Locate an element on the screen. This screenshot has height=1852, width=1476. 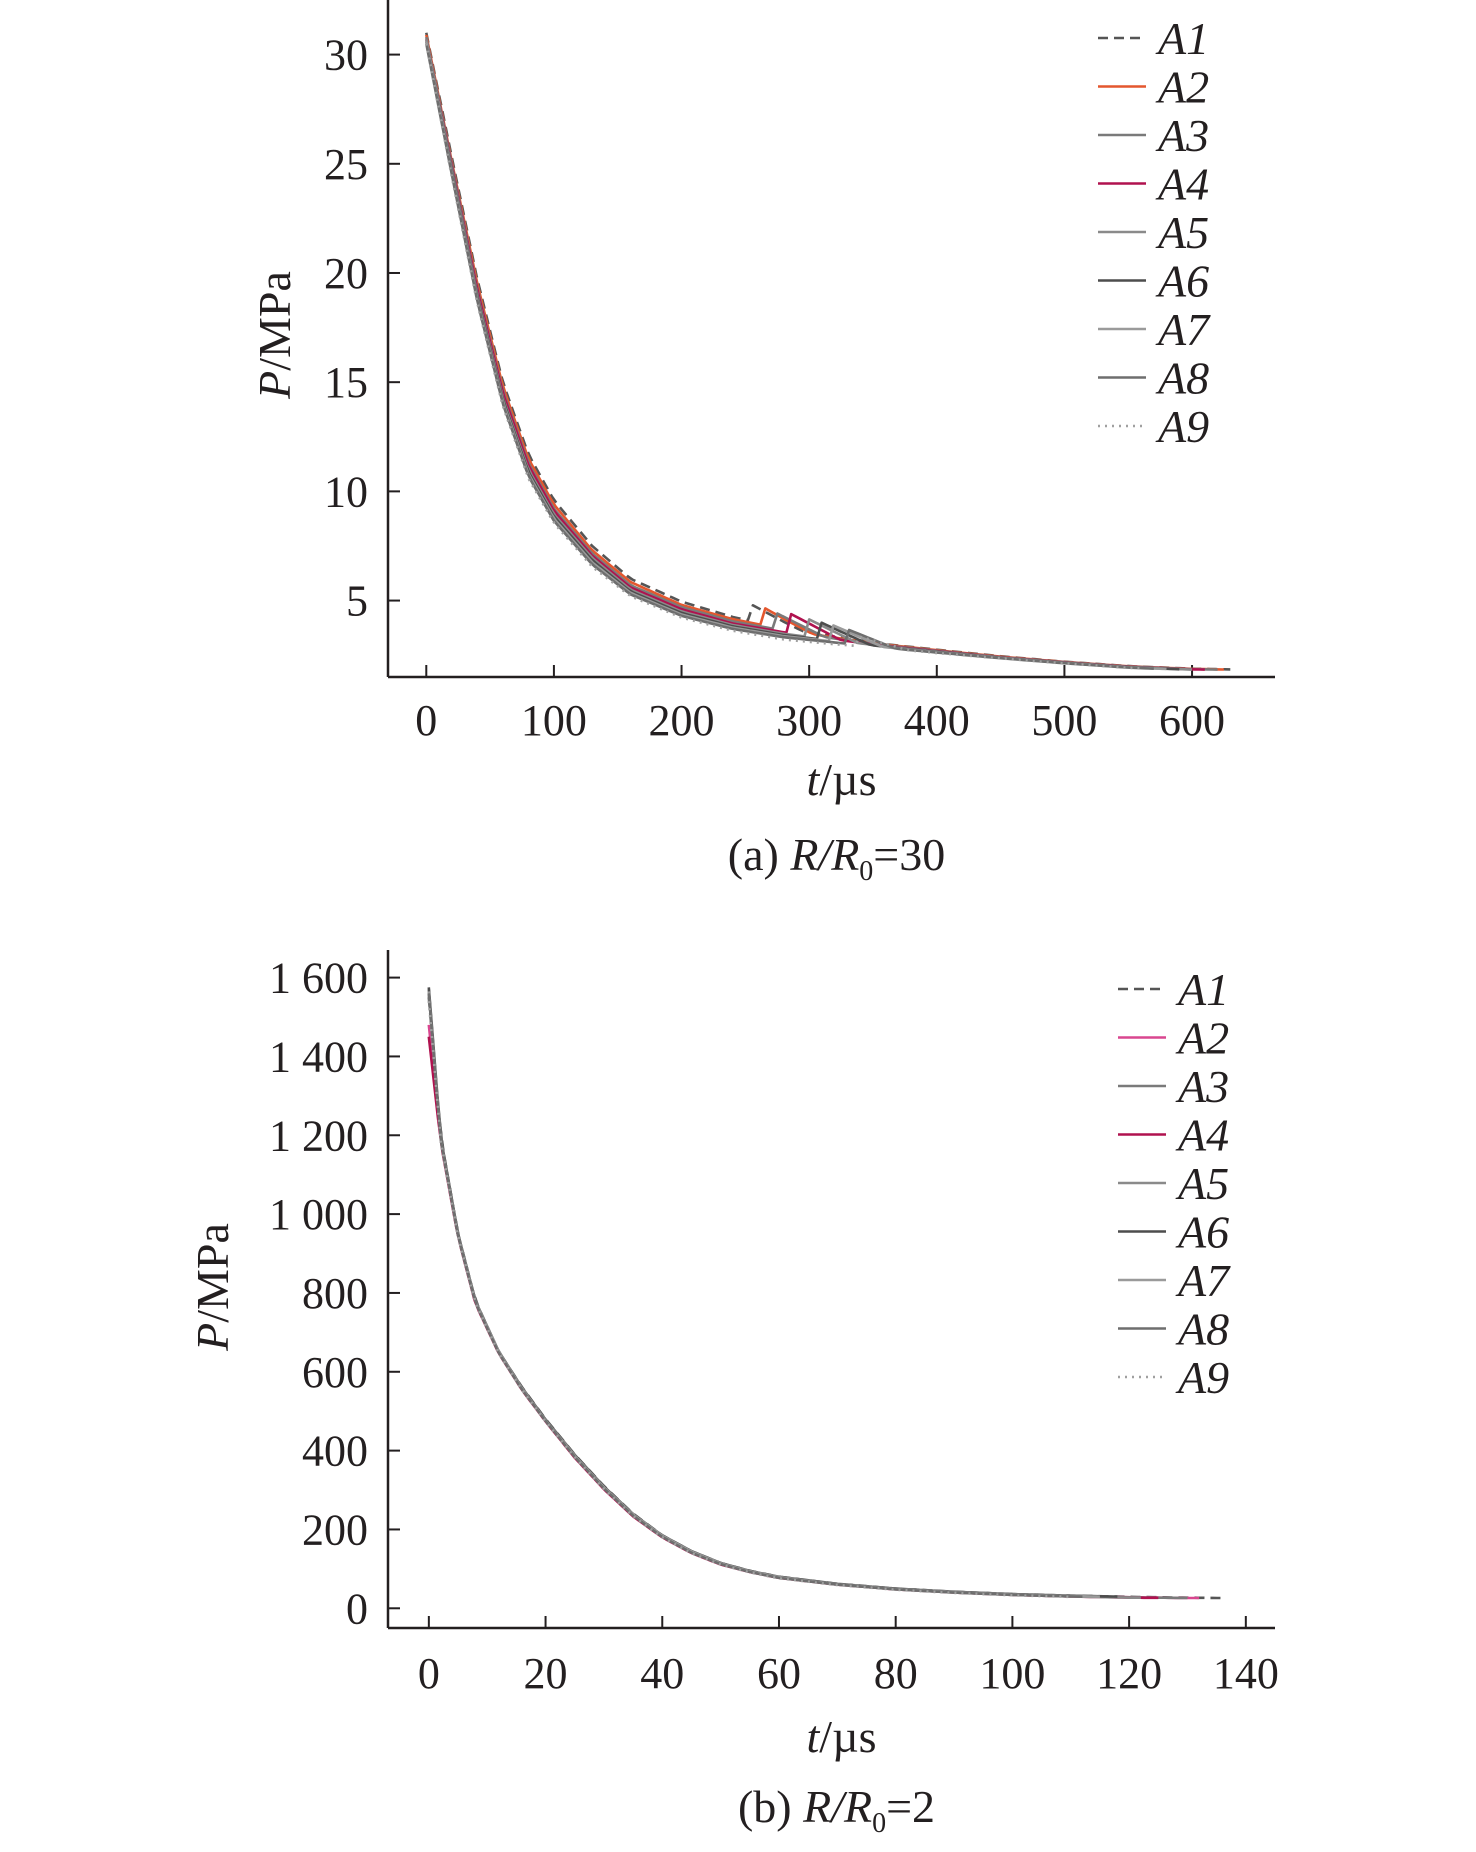
x-tick-label: 40 is located at coordinates (662, 1673).